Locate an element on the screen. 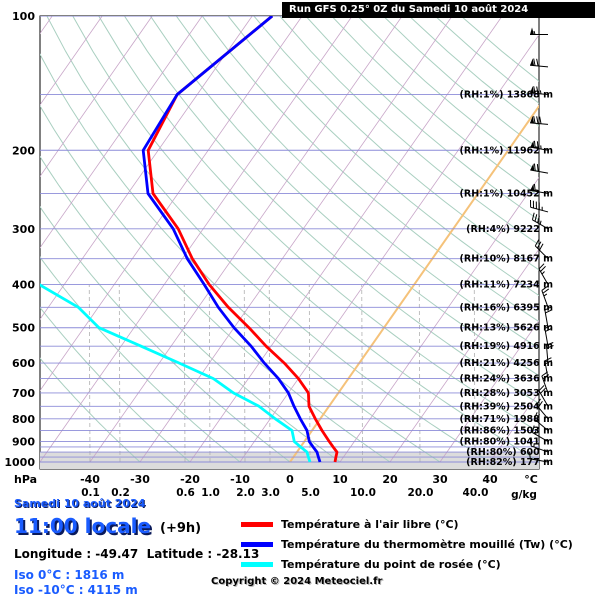  mixing-ratio-tick-label: 3.0 is located at coordinates (270, 493).